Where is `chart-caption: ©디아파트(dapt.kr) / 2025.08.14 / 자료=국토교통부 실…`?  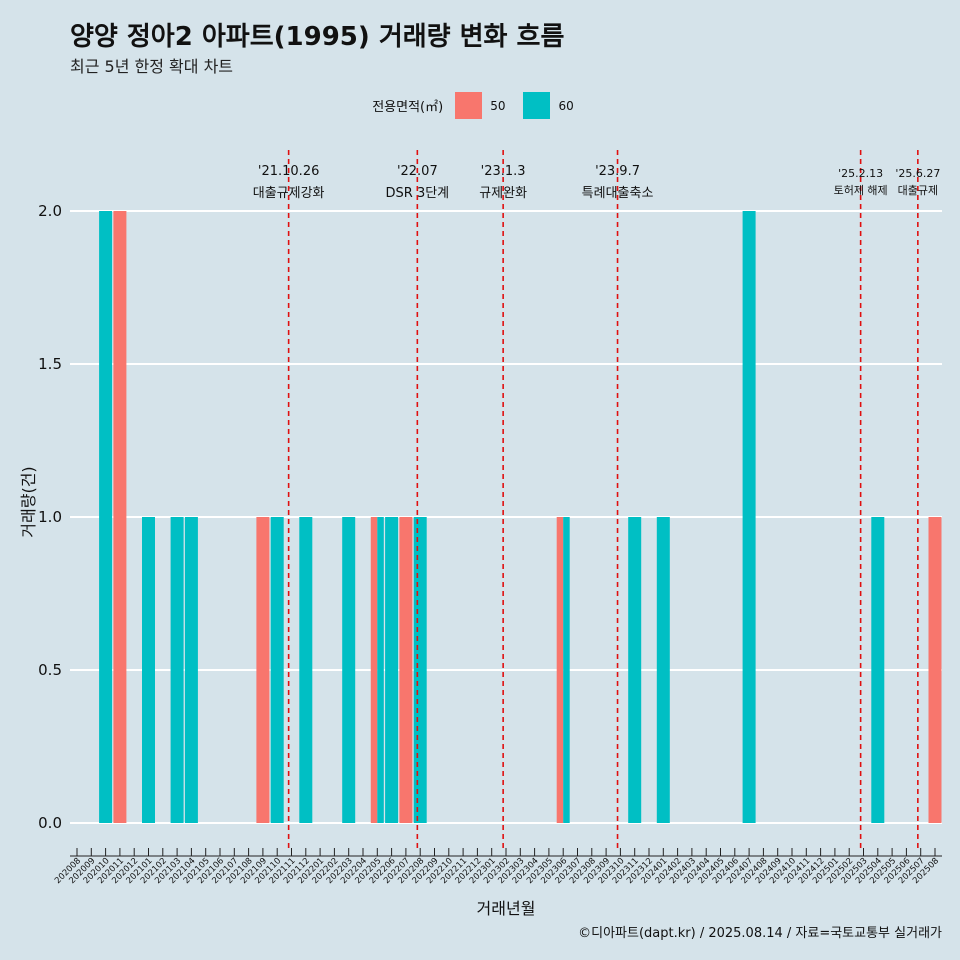 chart-caption: ©디아파트(dapt.kr) / 2025.08.14 / 자료=국토교통부 실… is located at coordinates (760, 933).